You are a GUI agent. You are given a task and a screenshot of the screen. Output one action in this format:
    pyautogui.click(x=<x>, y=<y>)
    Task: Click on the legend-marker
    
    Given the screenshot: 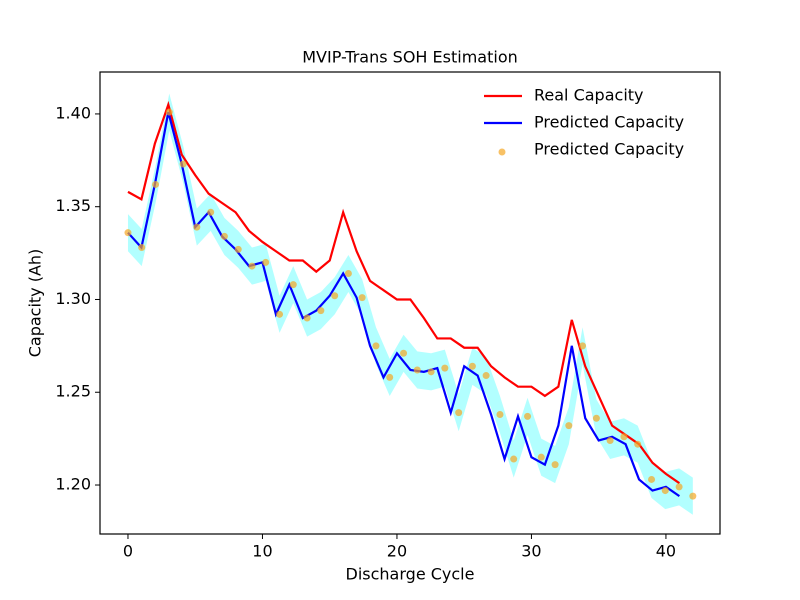 What is the action you would take?
    pyautogui.click(x=502, y=152)
    